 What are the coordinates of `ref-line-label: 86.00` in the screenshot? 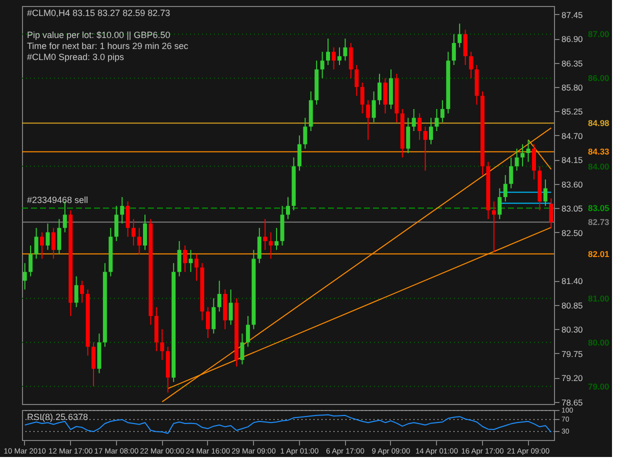 It's located at (599, 78).